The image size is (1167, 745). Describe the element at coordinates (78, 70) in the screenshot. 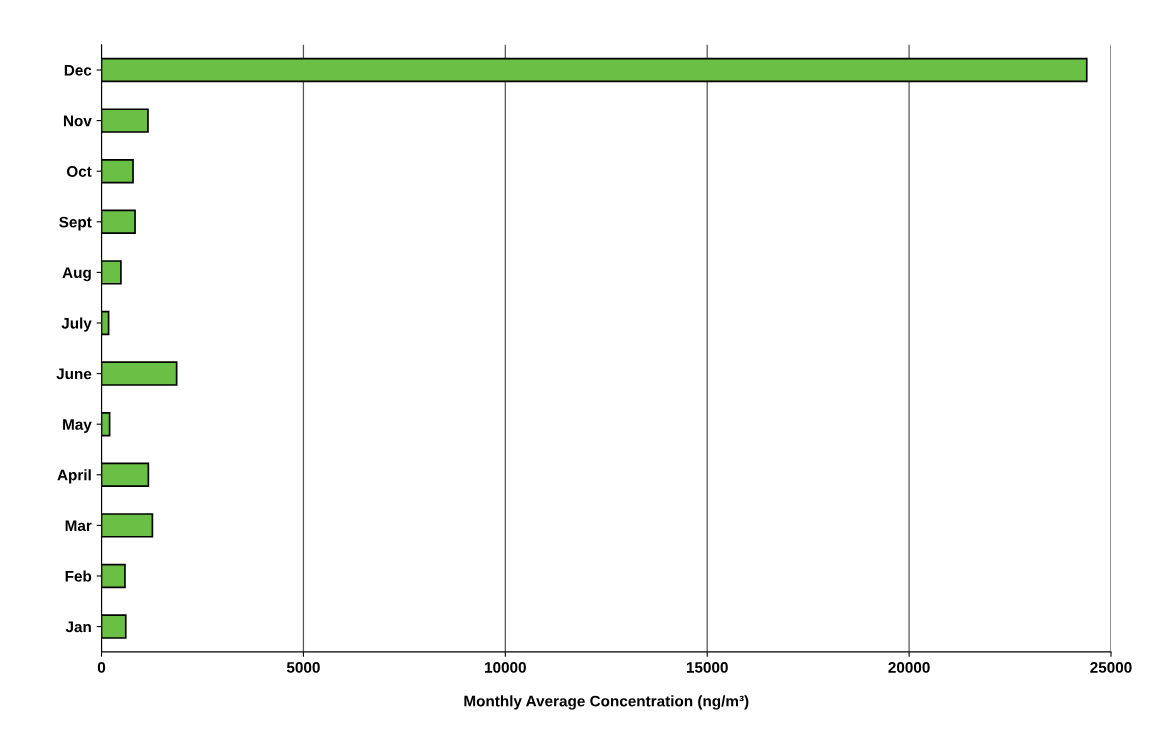

I see `y-tick-label: Dec` at that location.